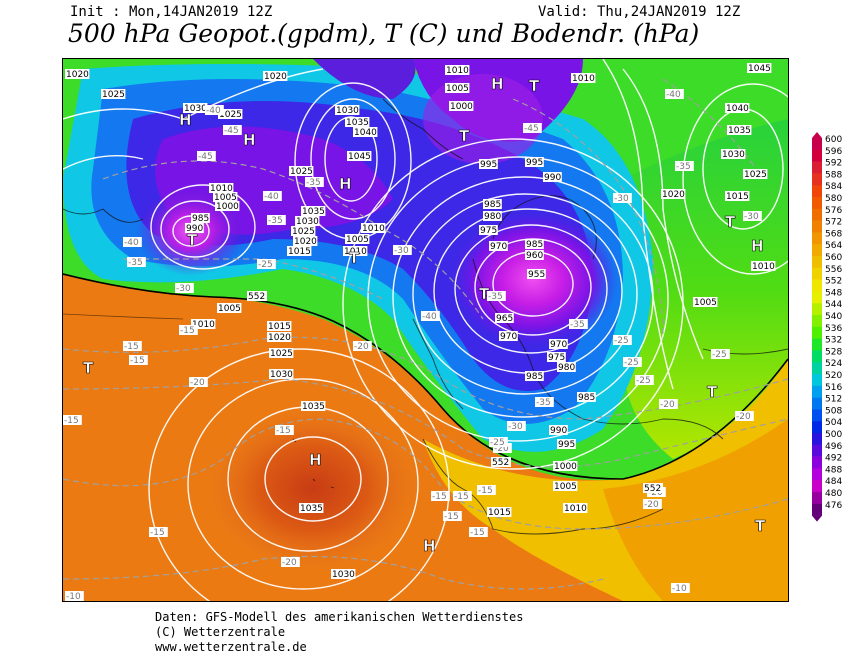  Describe the element at coordinates (737, 109) in the screenshot. I see `svg-text: 1040` at that location.